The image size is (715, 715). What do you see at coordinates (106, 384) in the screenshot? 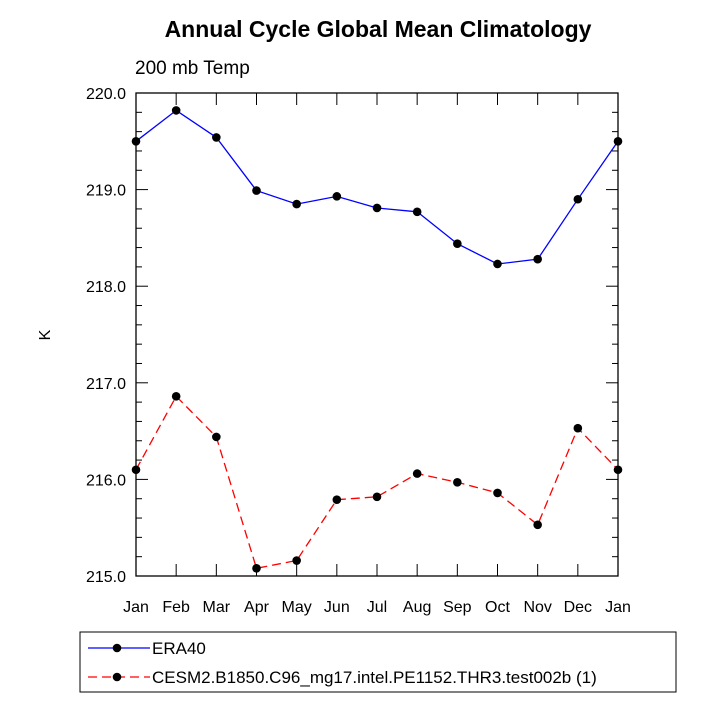
I see `y-tick-label: 217.0` at bounding box center [106, 384].